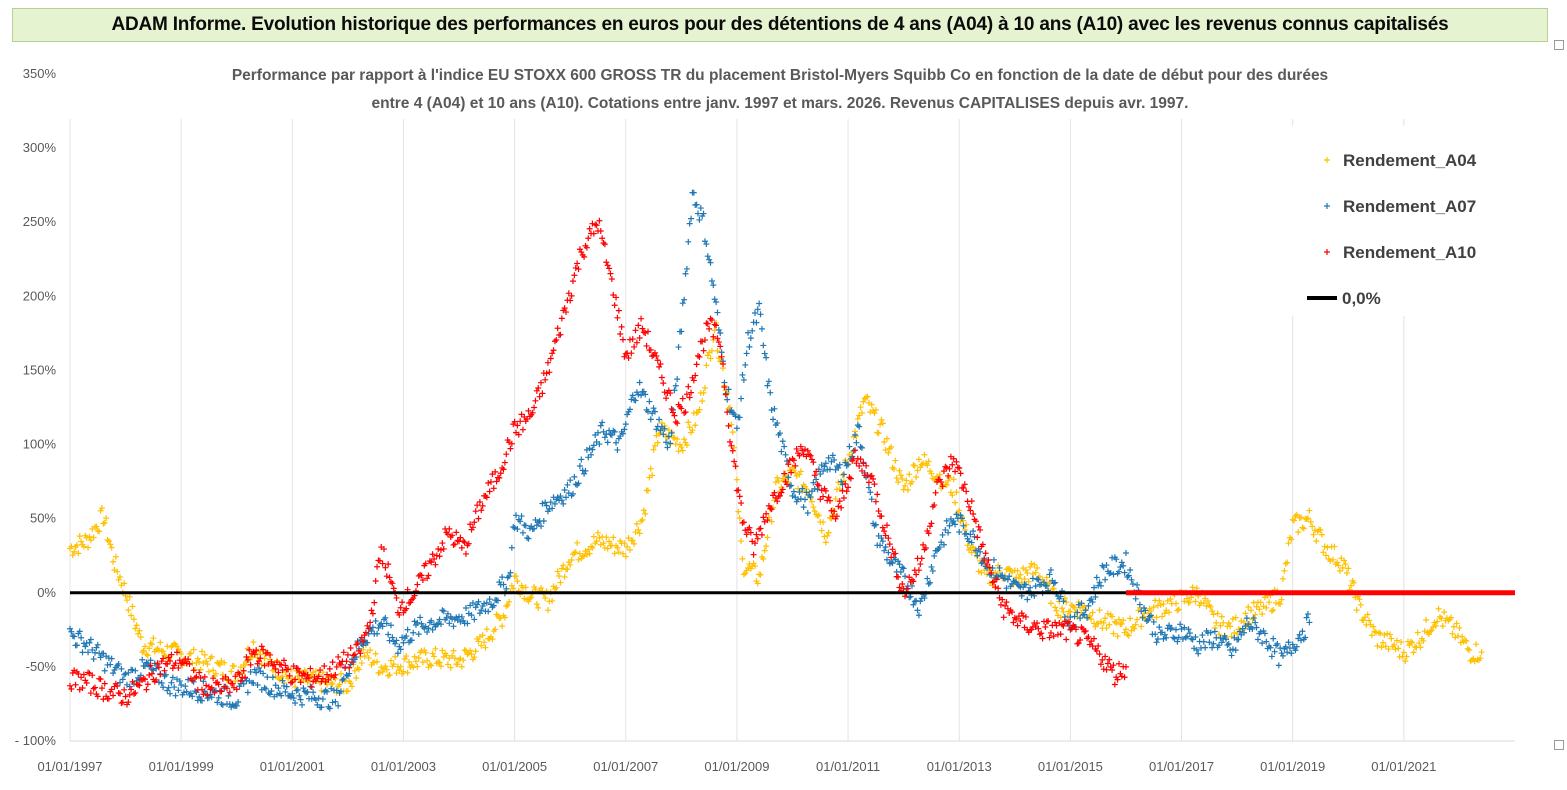  What do you see at coordinates (1559, 745) in the screenshot?
I see `chart-resize-handle-bottom` at bounding box center [1559, 745].